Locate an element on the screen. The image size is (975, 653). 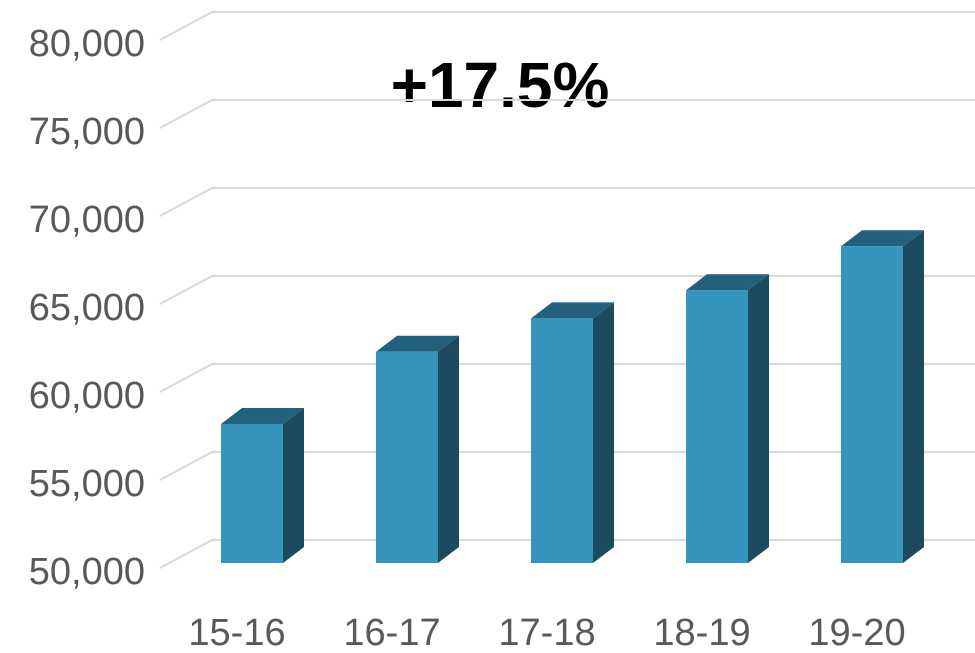
x-tick-label: 18-19 is located at coordinates (701, 632).